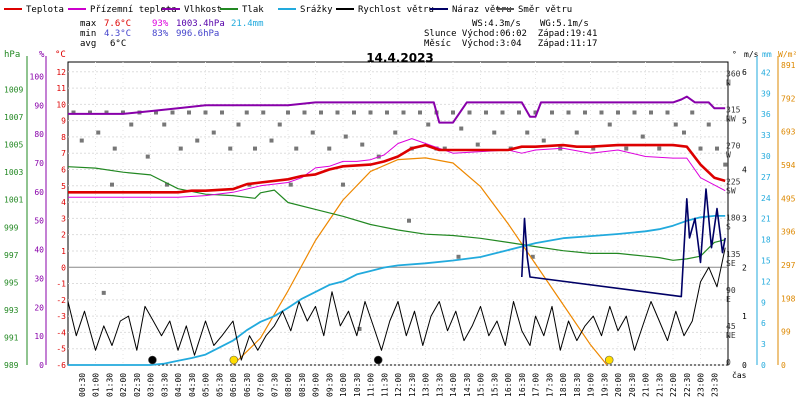 The width and height of the screenshot is (800, 400). Describe the element at coordinates (61, 332) in the screenshot. I see `axis-celsius-tick: -4` at that location.